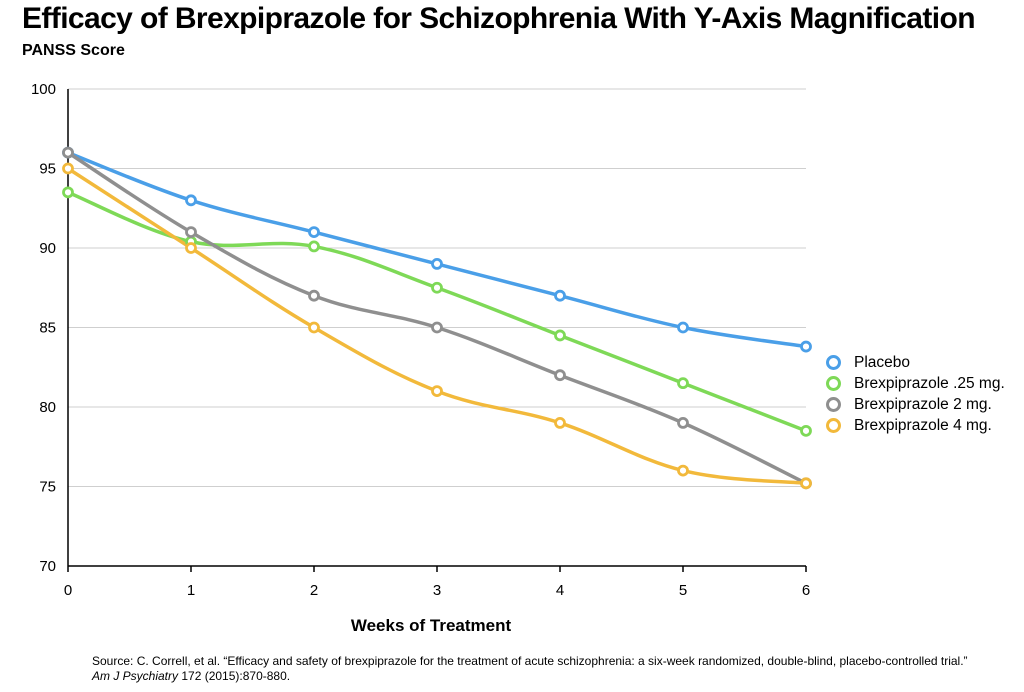 The width and height of the screenshot is (1024, 692). What do you see at coordinates (882, 362) in the screenshot?
I see `legend-label: Placebo` at bounding box center [882, 362].